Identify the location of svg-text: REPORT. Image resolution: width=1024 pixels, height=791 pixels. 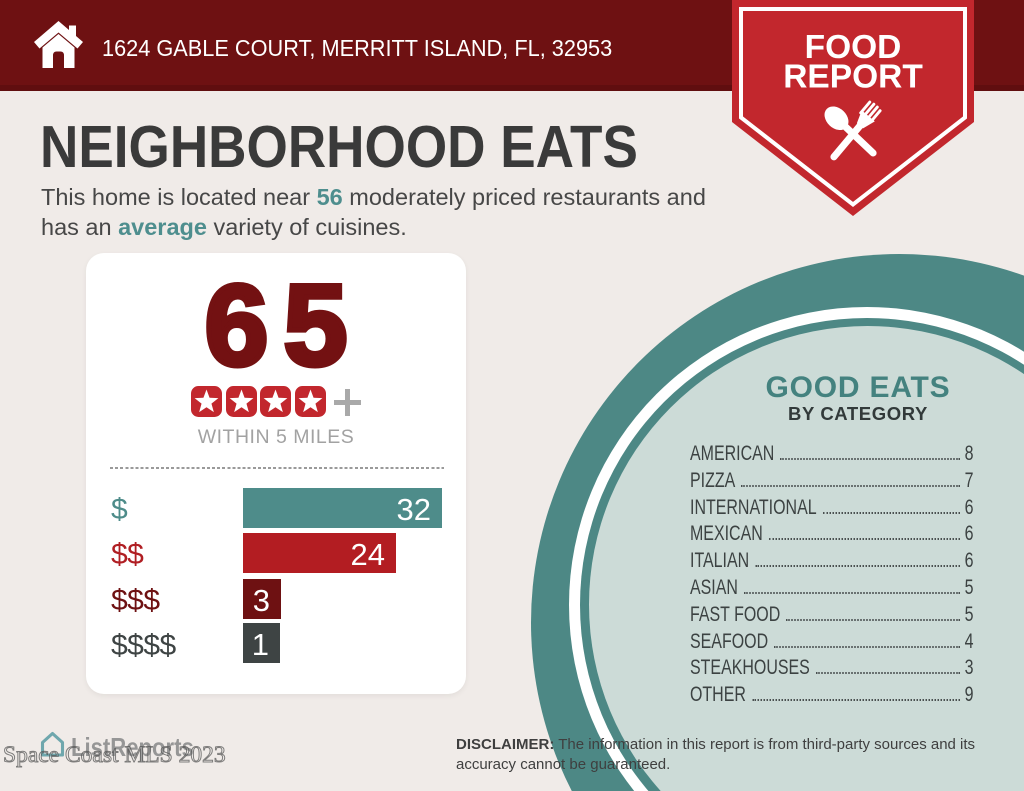
(853, 77).